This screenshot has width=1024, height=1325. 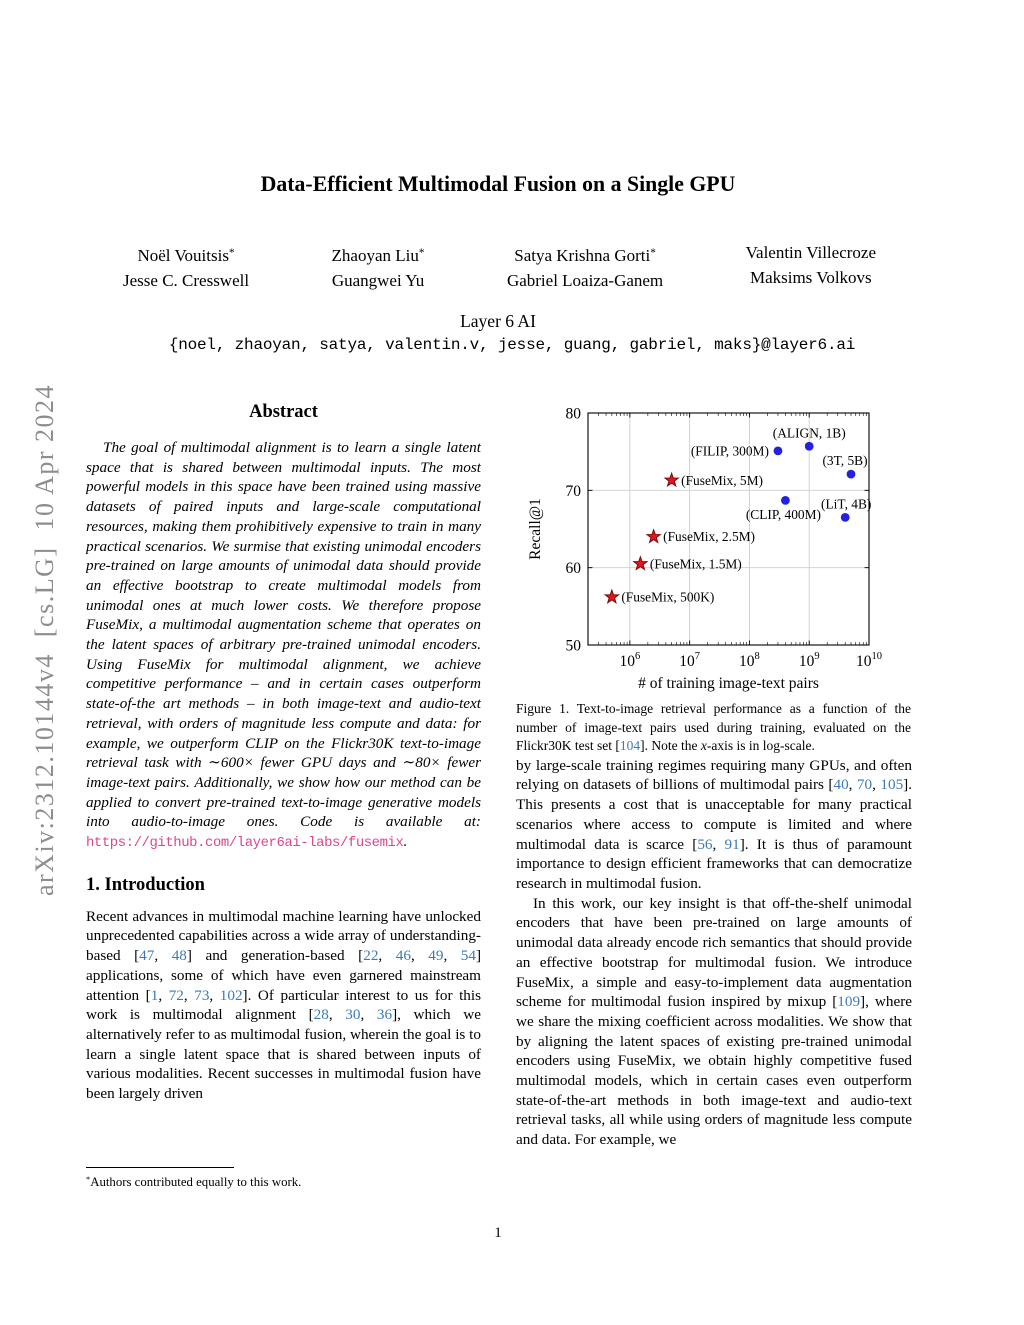 I want to click on svg-text: # of training image-text pairs, so click(x=728, y=683).